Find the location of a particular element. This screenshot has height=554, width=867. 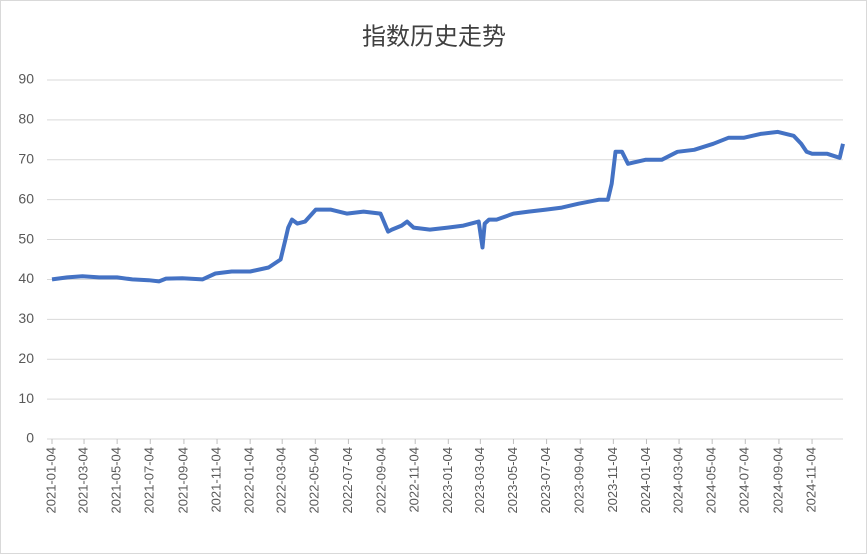

y-tick-label: 40 is located at coordinates (26, 278).